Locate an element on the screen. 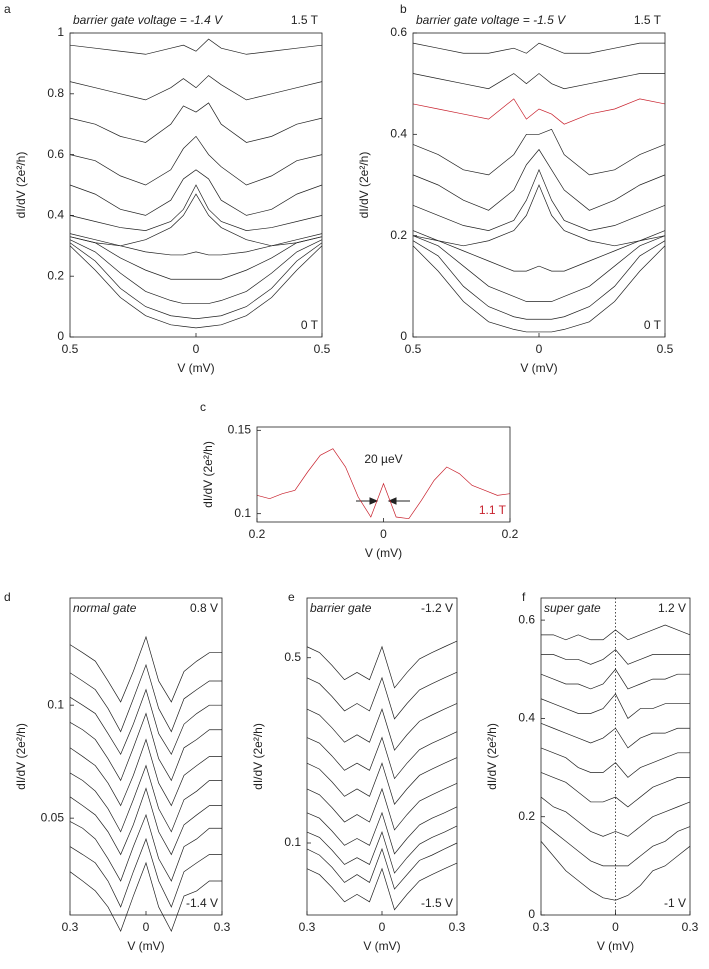 Image resolution: width=709 pixels, height=969 pixels. y-tick-label: 0.05 is located at coordinates (53, 817).